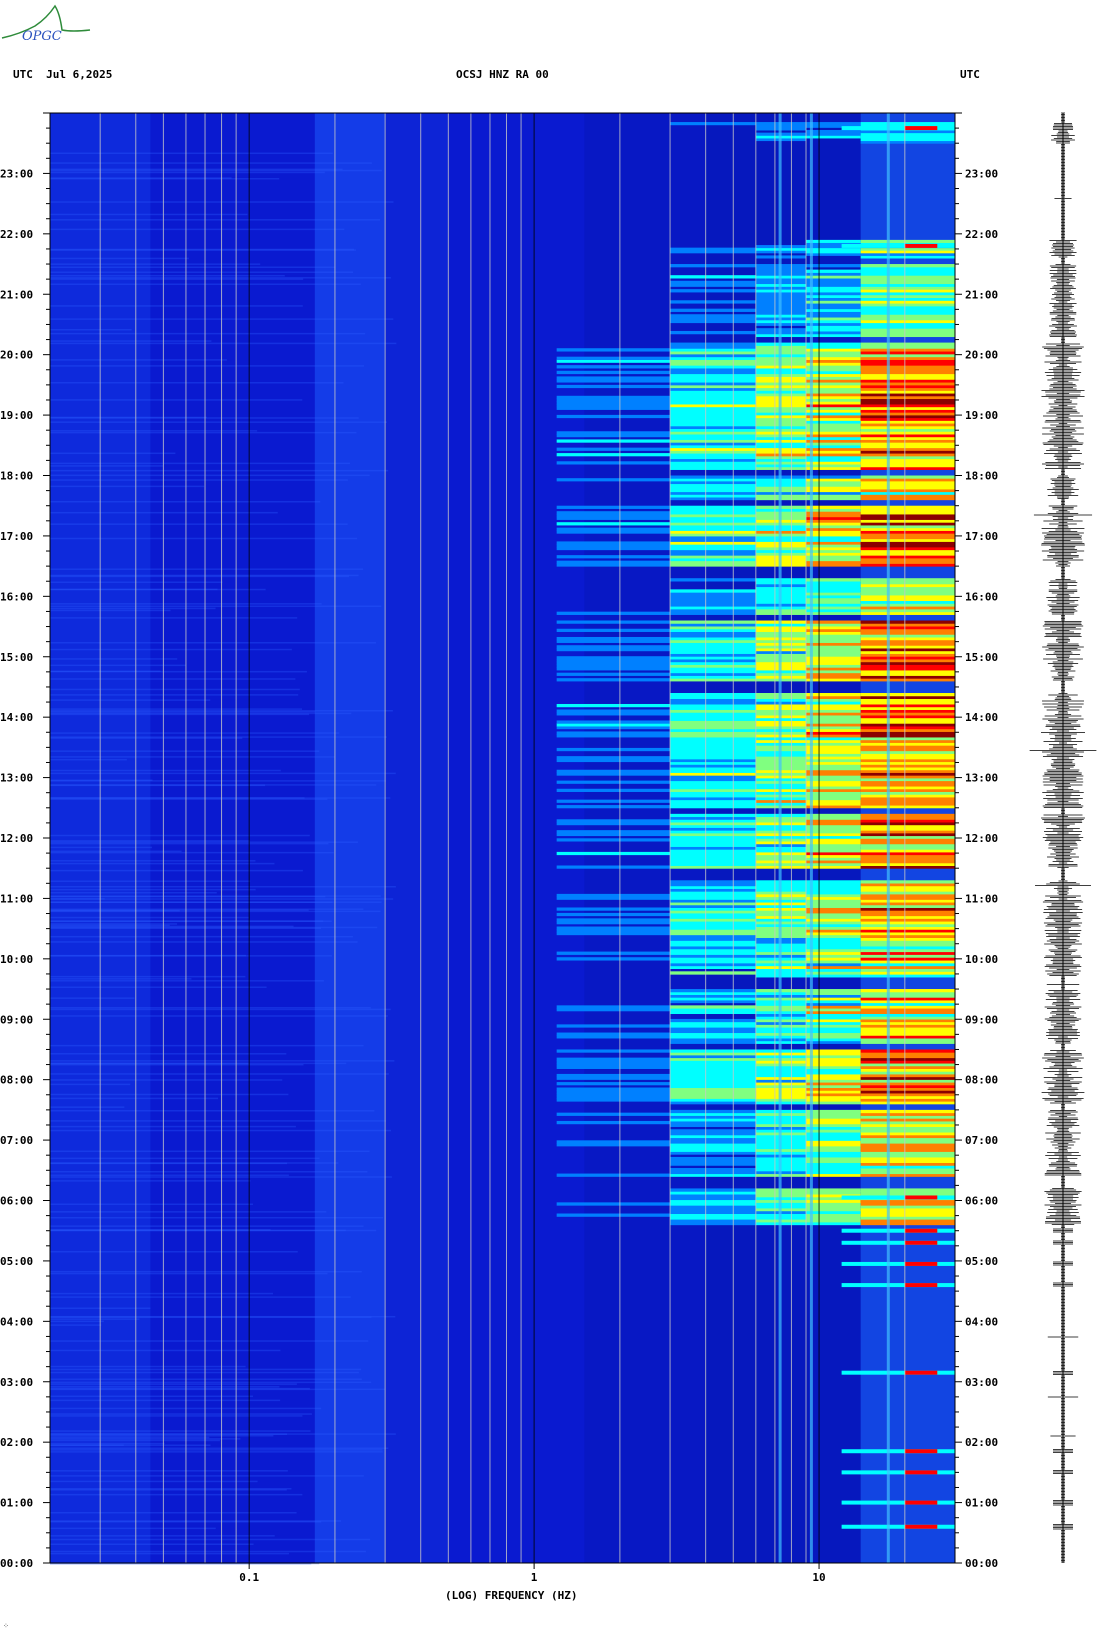 The height and width of the screenshot is (1634, 1102). What do you see at coordinates (921, 1242) in the screenshot?
I see `event-core` at bounding box center [921, 1242].